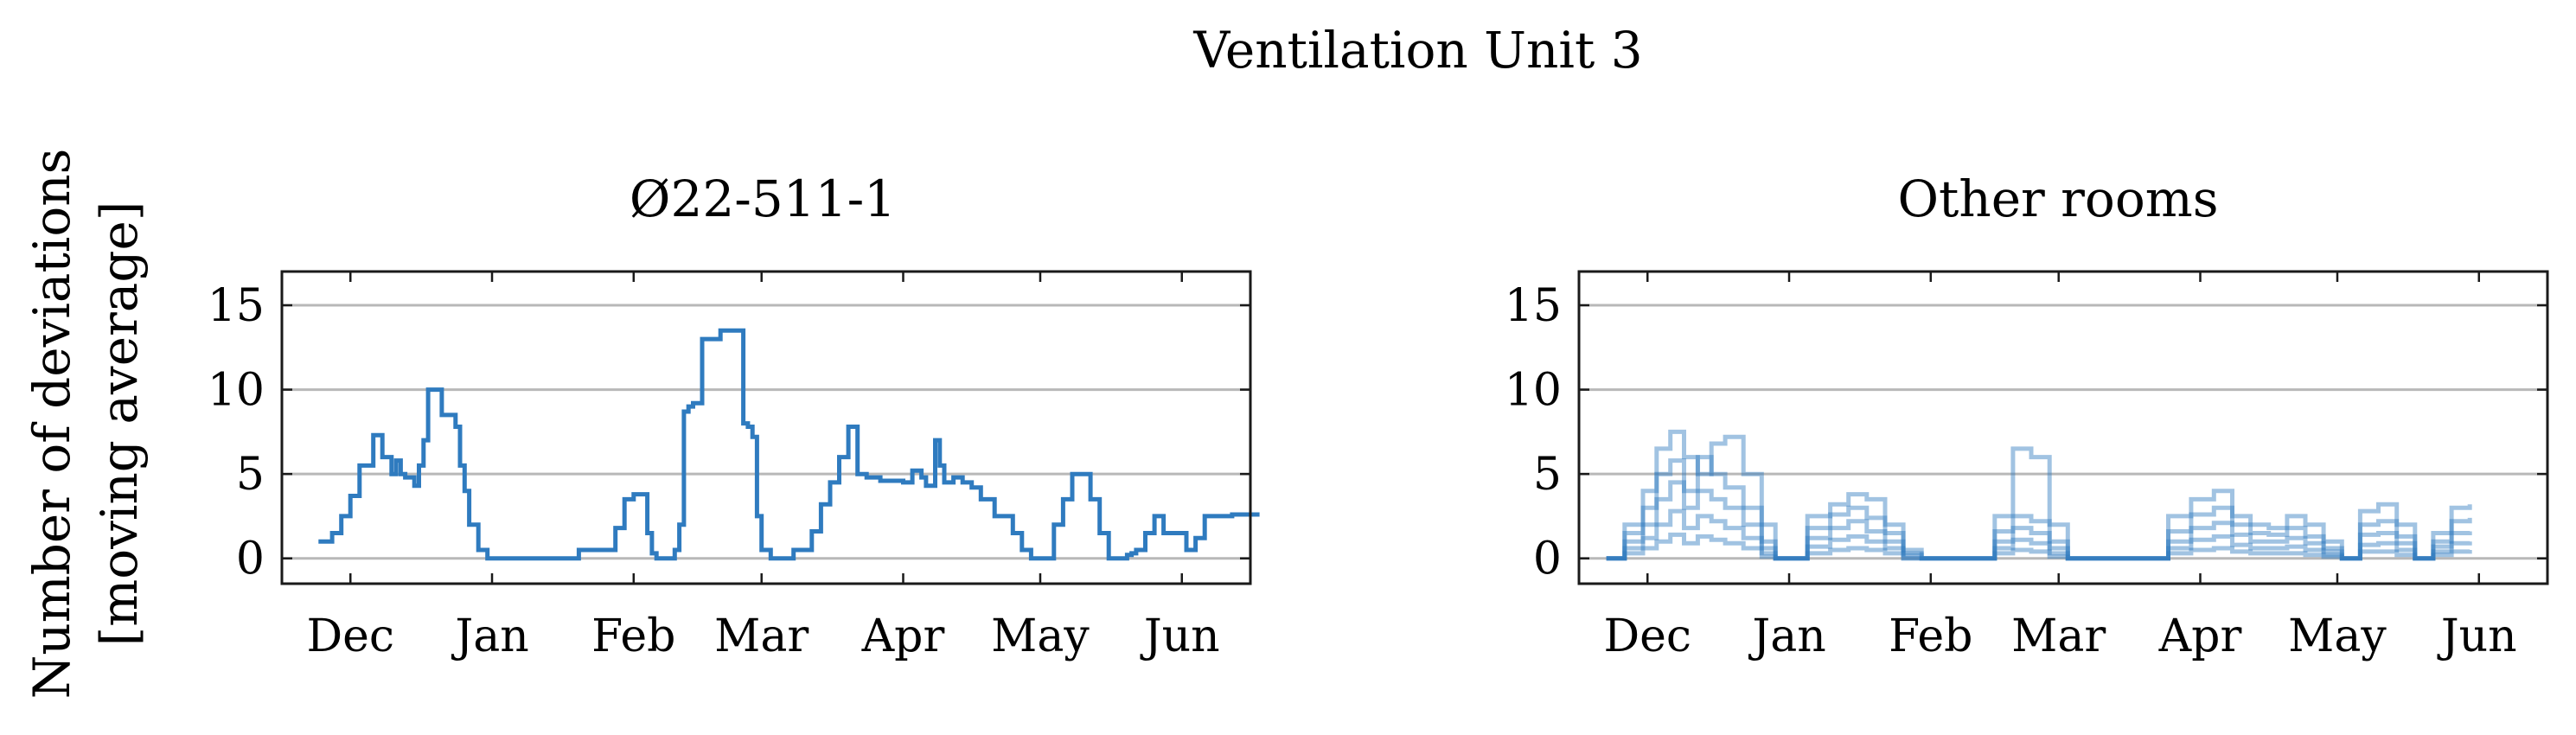  What do you see at coordinates (119, 424) in the screenshot?
I see `y-axis-label-line2: [moving average]` at bounding box center [119, 424].